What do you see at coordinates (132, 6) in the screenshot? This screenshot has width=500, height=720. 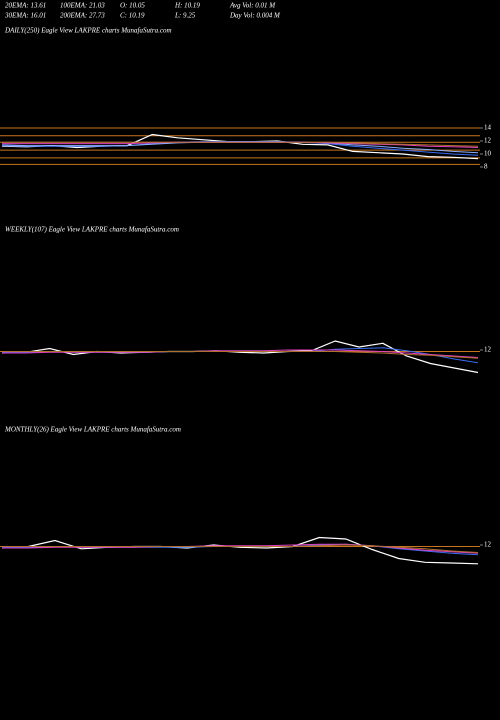 I see `header-stat: O: 10.05` at bounding box center [132, 6].